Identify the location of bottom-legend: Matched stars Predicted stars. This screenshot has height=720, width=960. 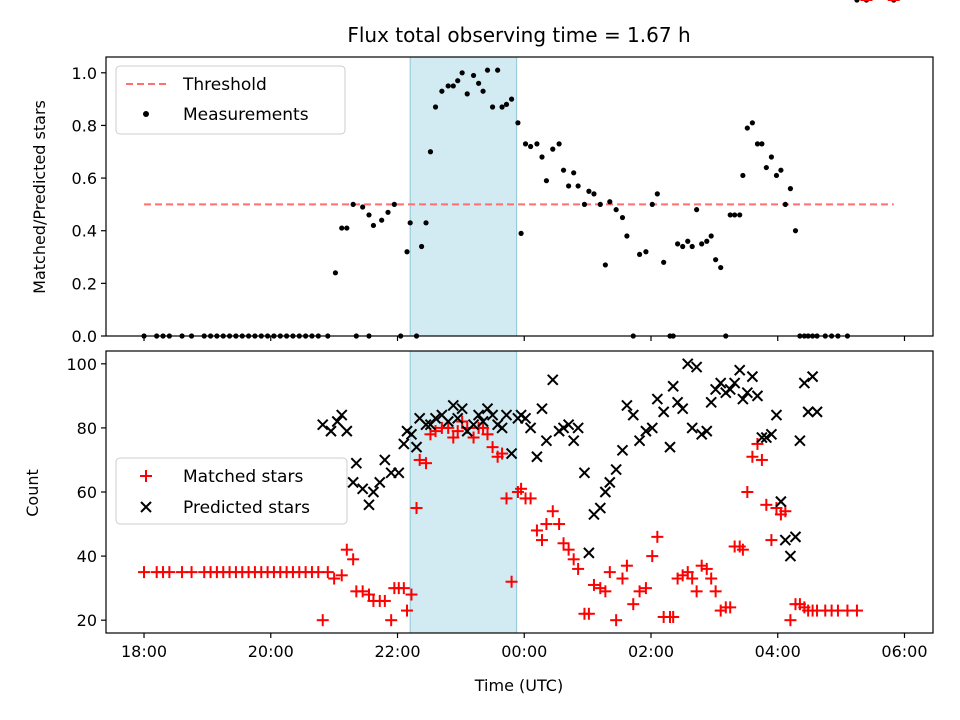
(231, 491).